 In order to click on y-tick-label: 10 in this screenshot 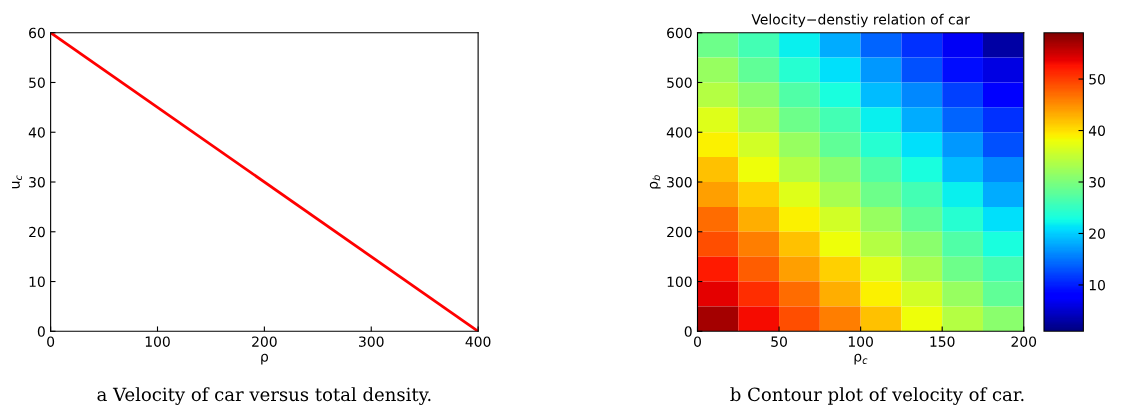, I will do `click(37, 281)`.